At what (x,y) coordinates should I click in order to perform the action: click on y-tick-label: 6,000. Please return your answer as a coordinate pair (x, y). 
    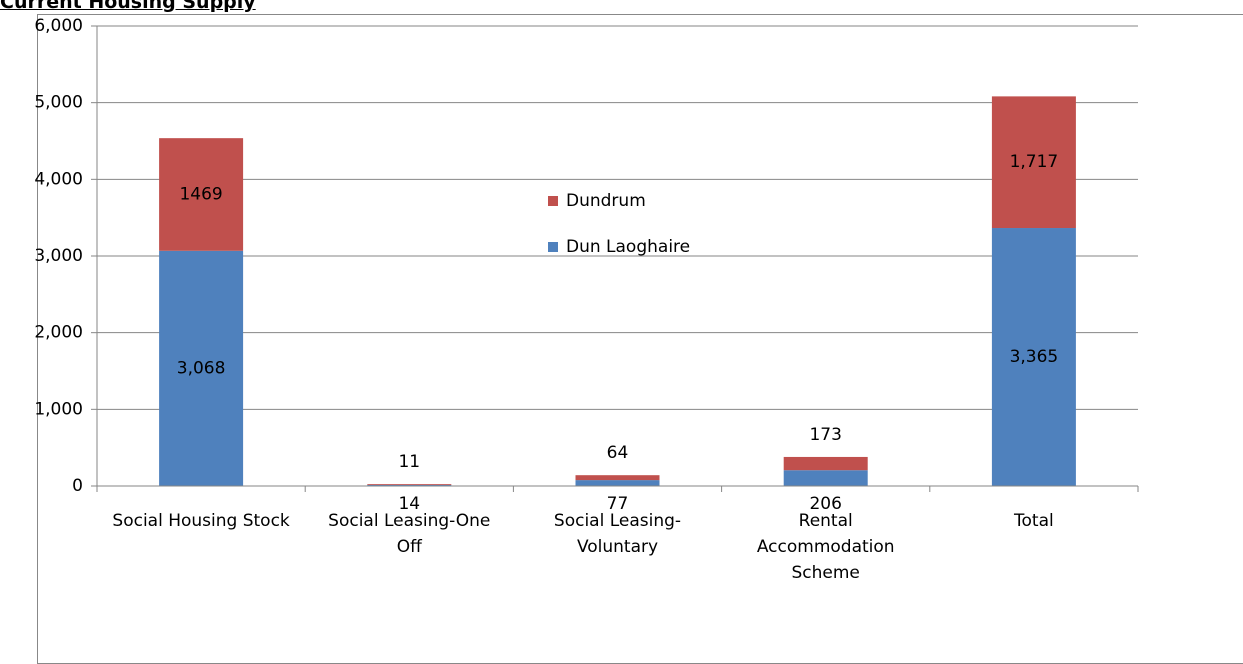
    Looking at the image, I should click on (58, 26).